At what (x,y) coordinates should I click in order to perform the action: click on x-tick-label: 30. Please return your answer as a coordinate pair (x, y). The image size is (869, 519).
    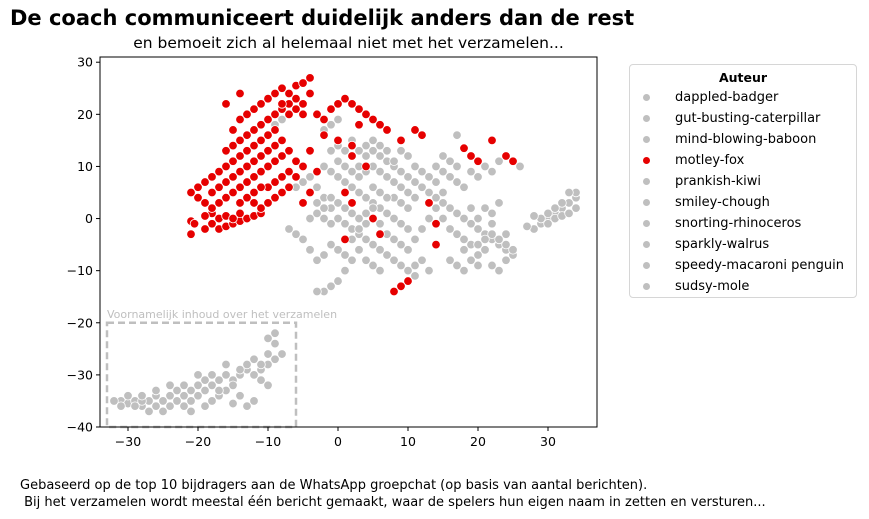
    Looking at the image, I should click on (548, 441).